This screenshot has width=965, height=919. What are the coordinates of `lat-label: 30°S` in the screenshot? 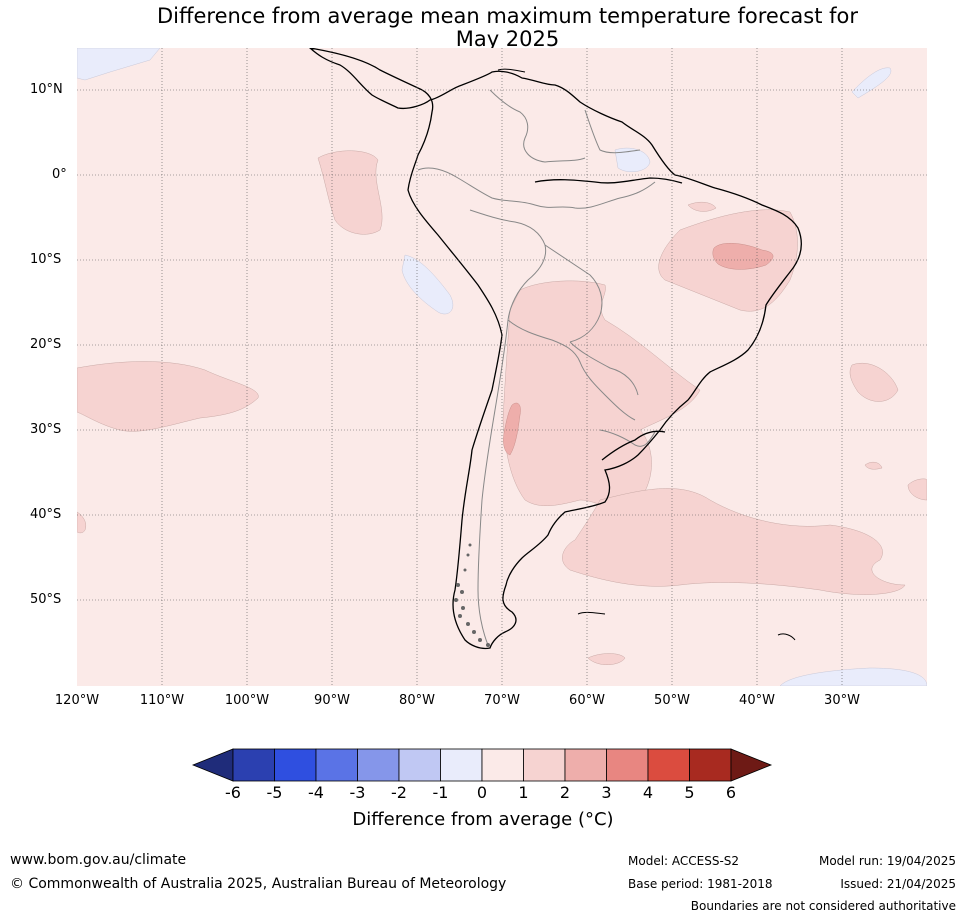 It's located at (46, 429).